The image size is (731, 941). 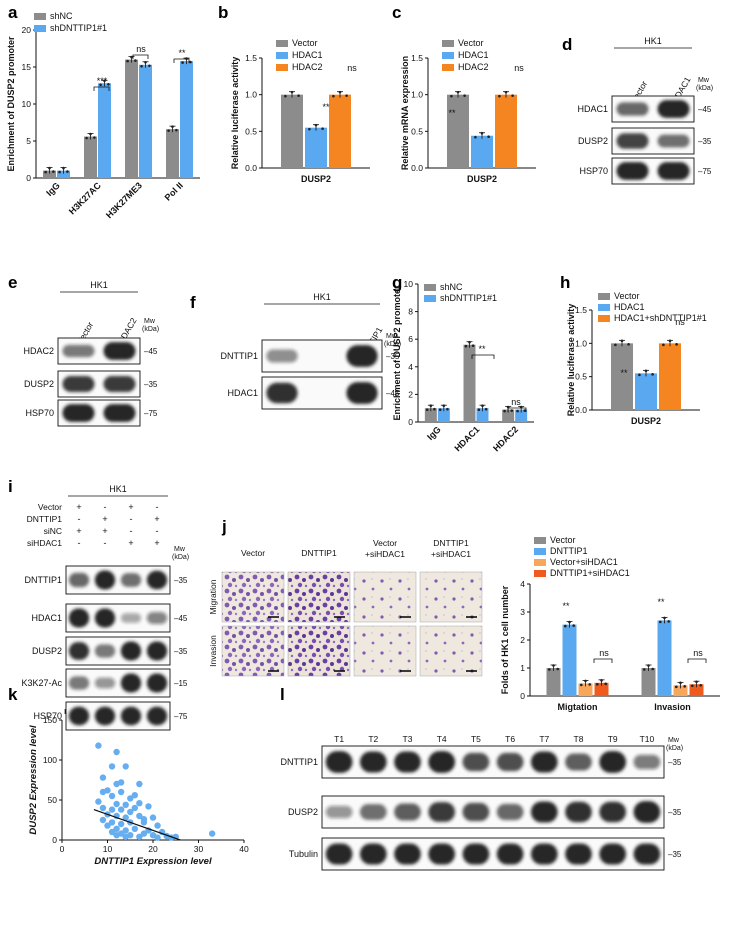 What do you see at coordinates (33, 780) in the screenshot?
I see `y-axis-label: DUSP2 Expression level` at bounding box center [33, 780].